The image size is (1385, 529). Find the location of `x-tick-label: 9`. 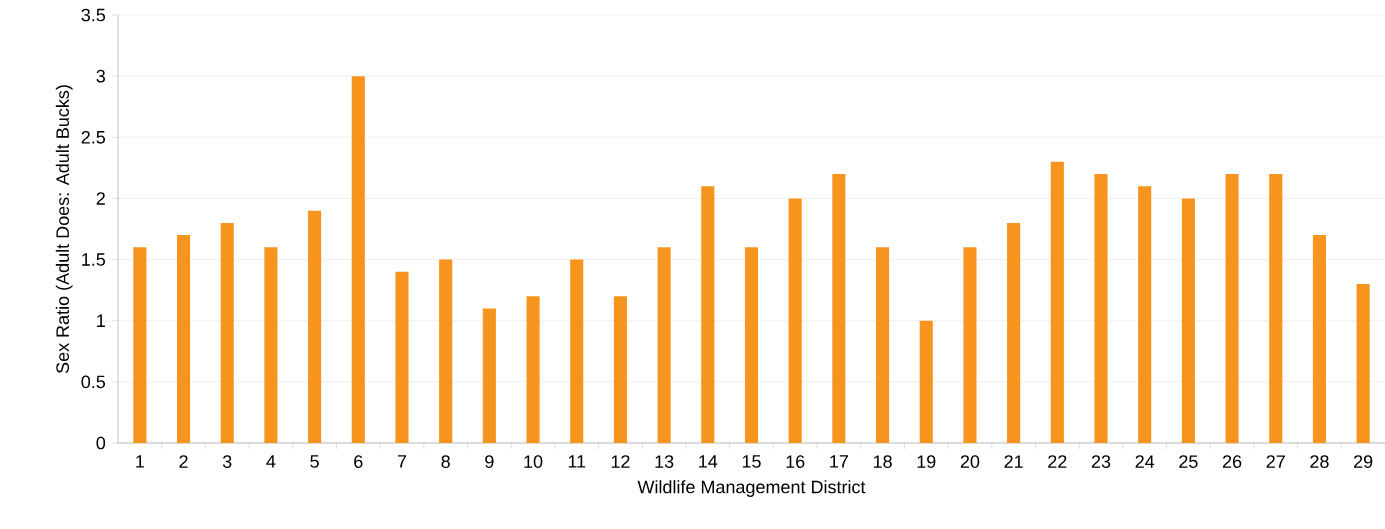

x-tick-label: 9 is located at coordinates (489, 461).